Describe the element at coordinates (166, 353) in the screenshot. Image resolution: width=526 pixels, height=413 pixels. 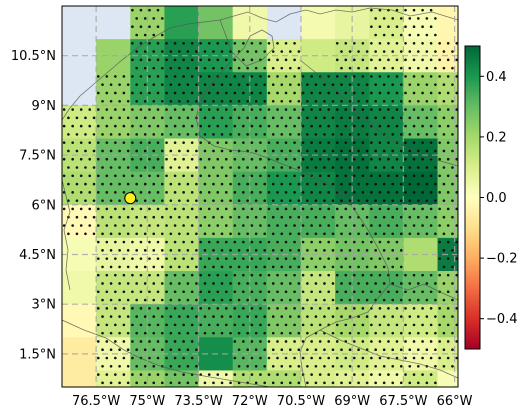
I see `border-ecuador` at that location.